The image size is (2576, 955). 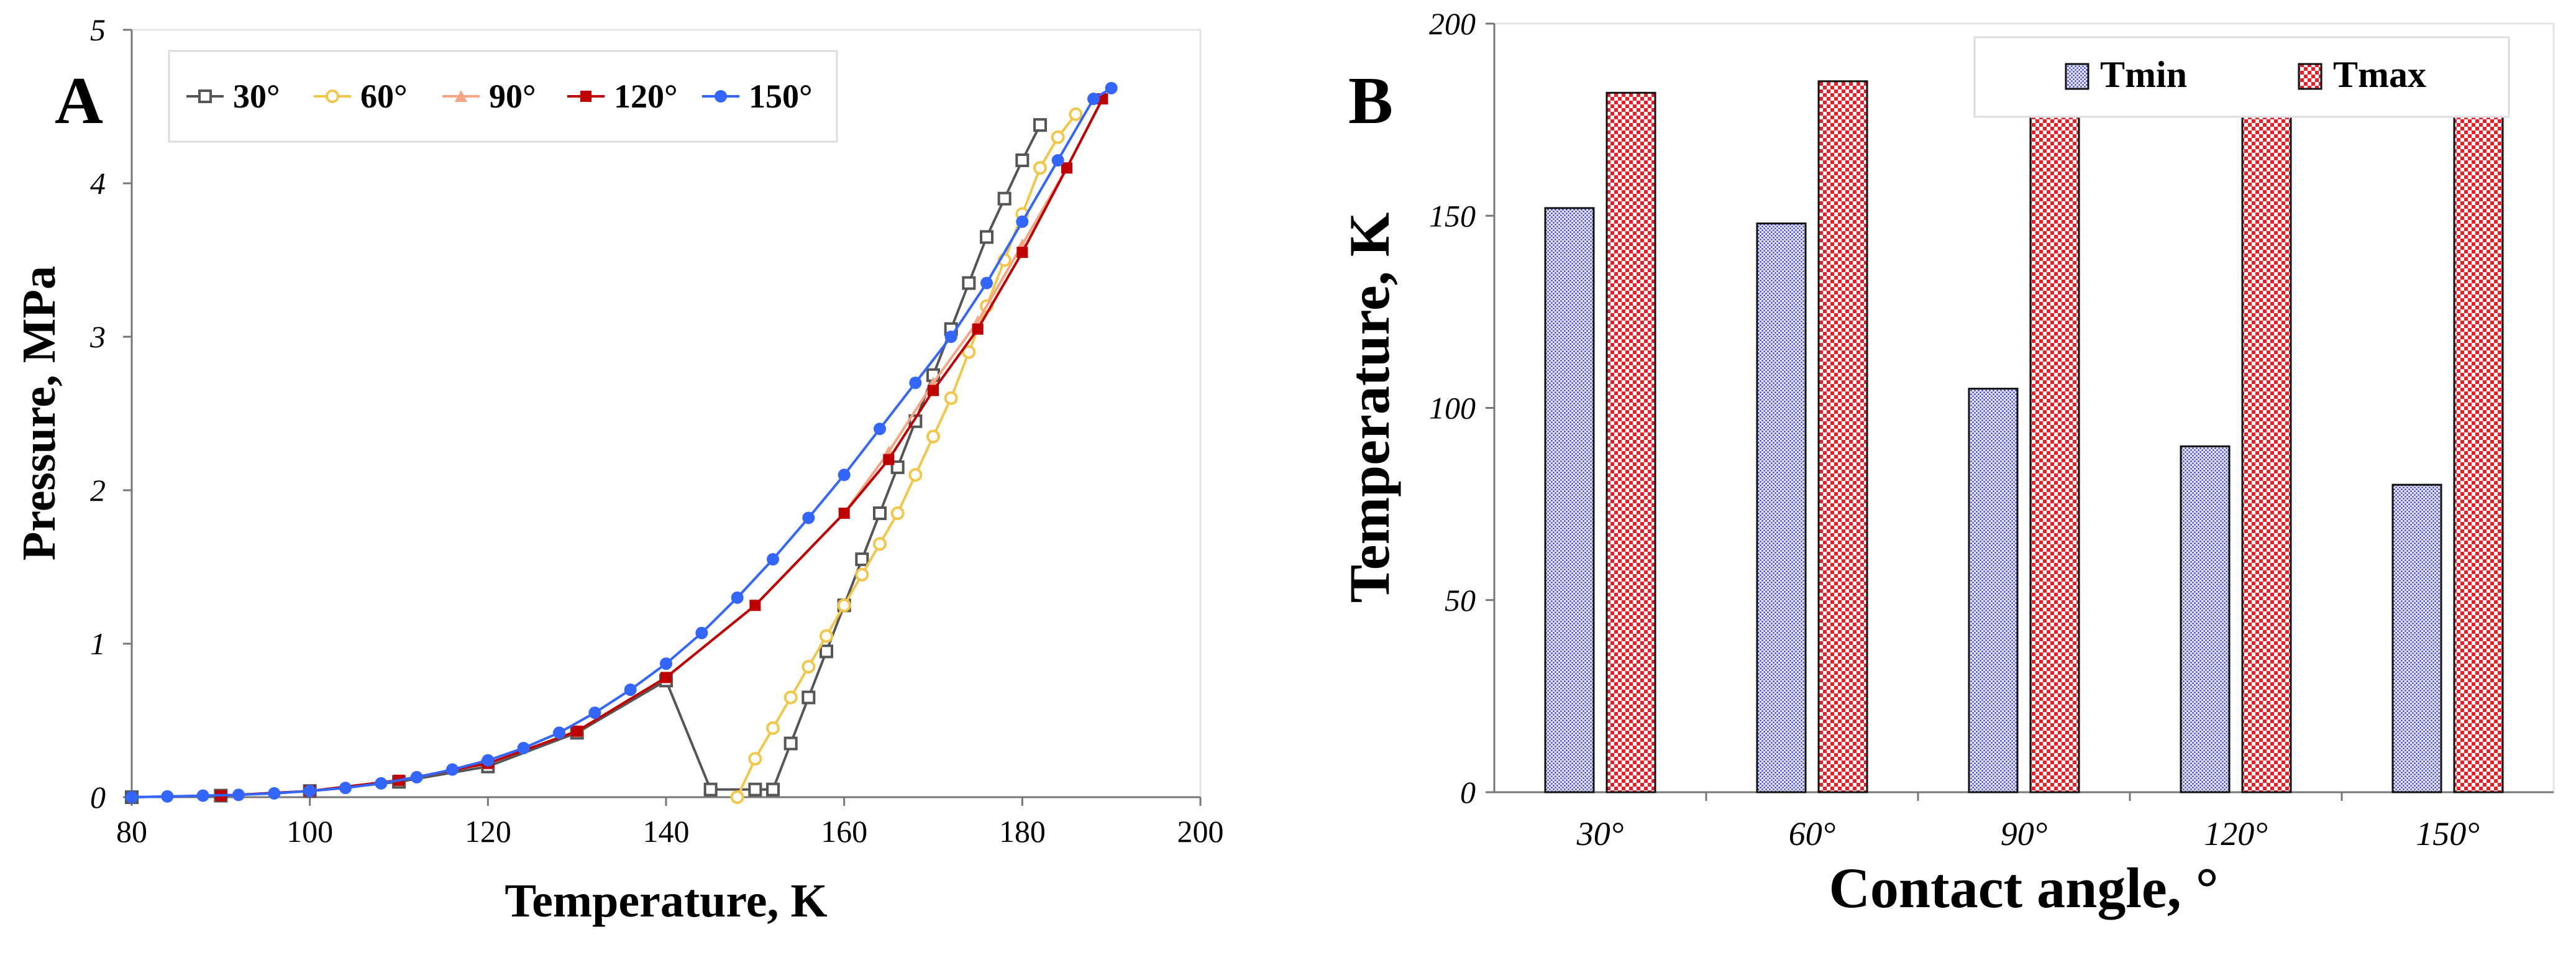 What do you see at coordinates (1022, 831) in the screenshot?
I see `panel-a-x-tick-label: 180` at bounding box center [1022, 831].